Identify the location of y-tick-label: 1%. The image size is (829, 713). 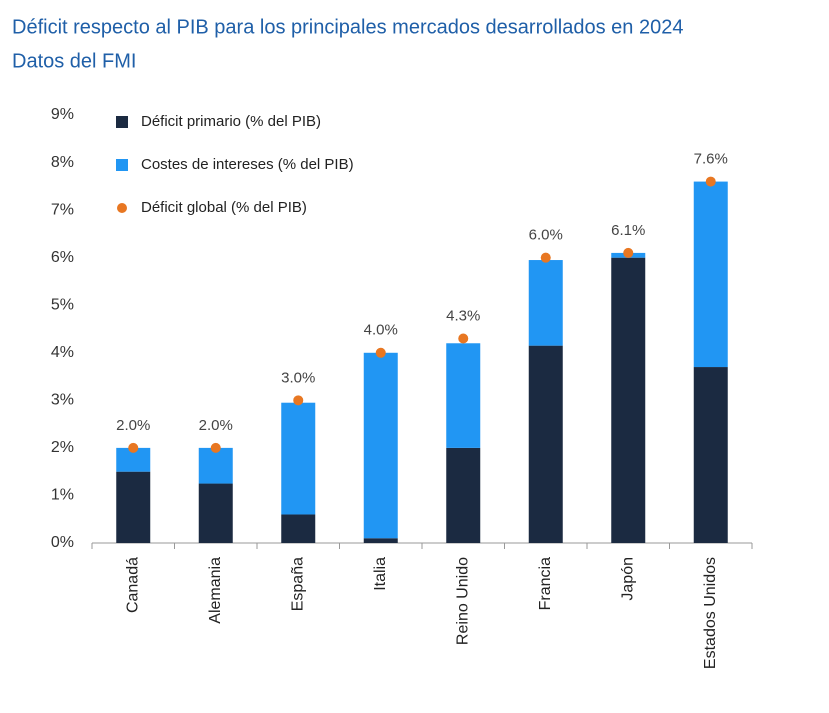
(62, 495).